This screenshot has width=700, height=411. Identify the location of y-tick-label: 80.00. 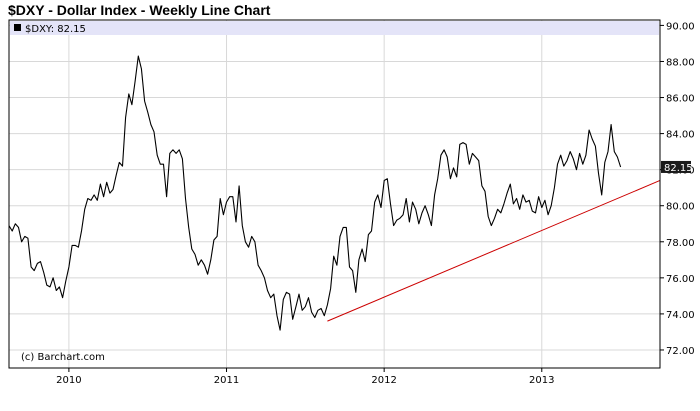
(680, 207).